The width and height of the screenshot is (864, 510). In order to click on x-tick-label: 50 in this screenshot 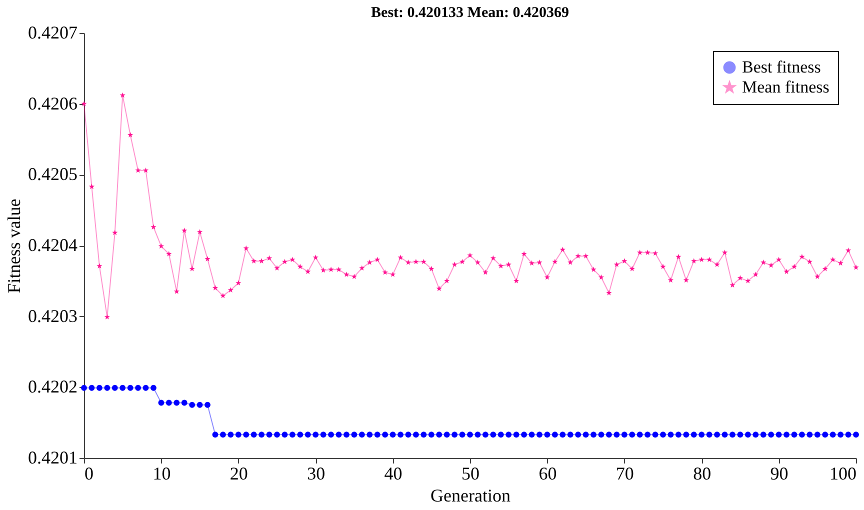, I will do `click(471, 474)`.